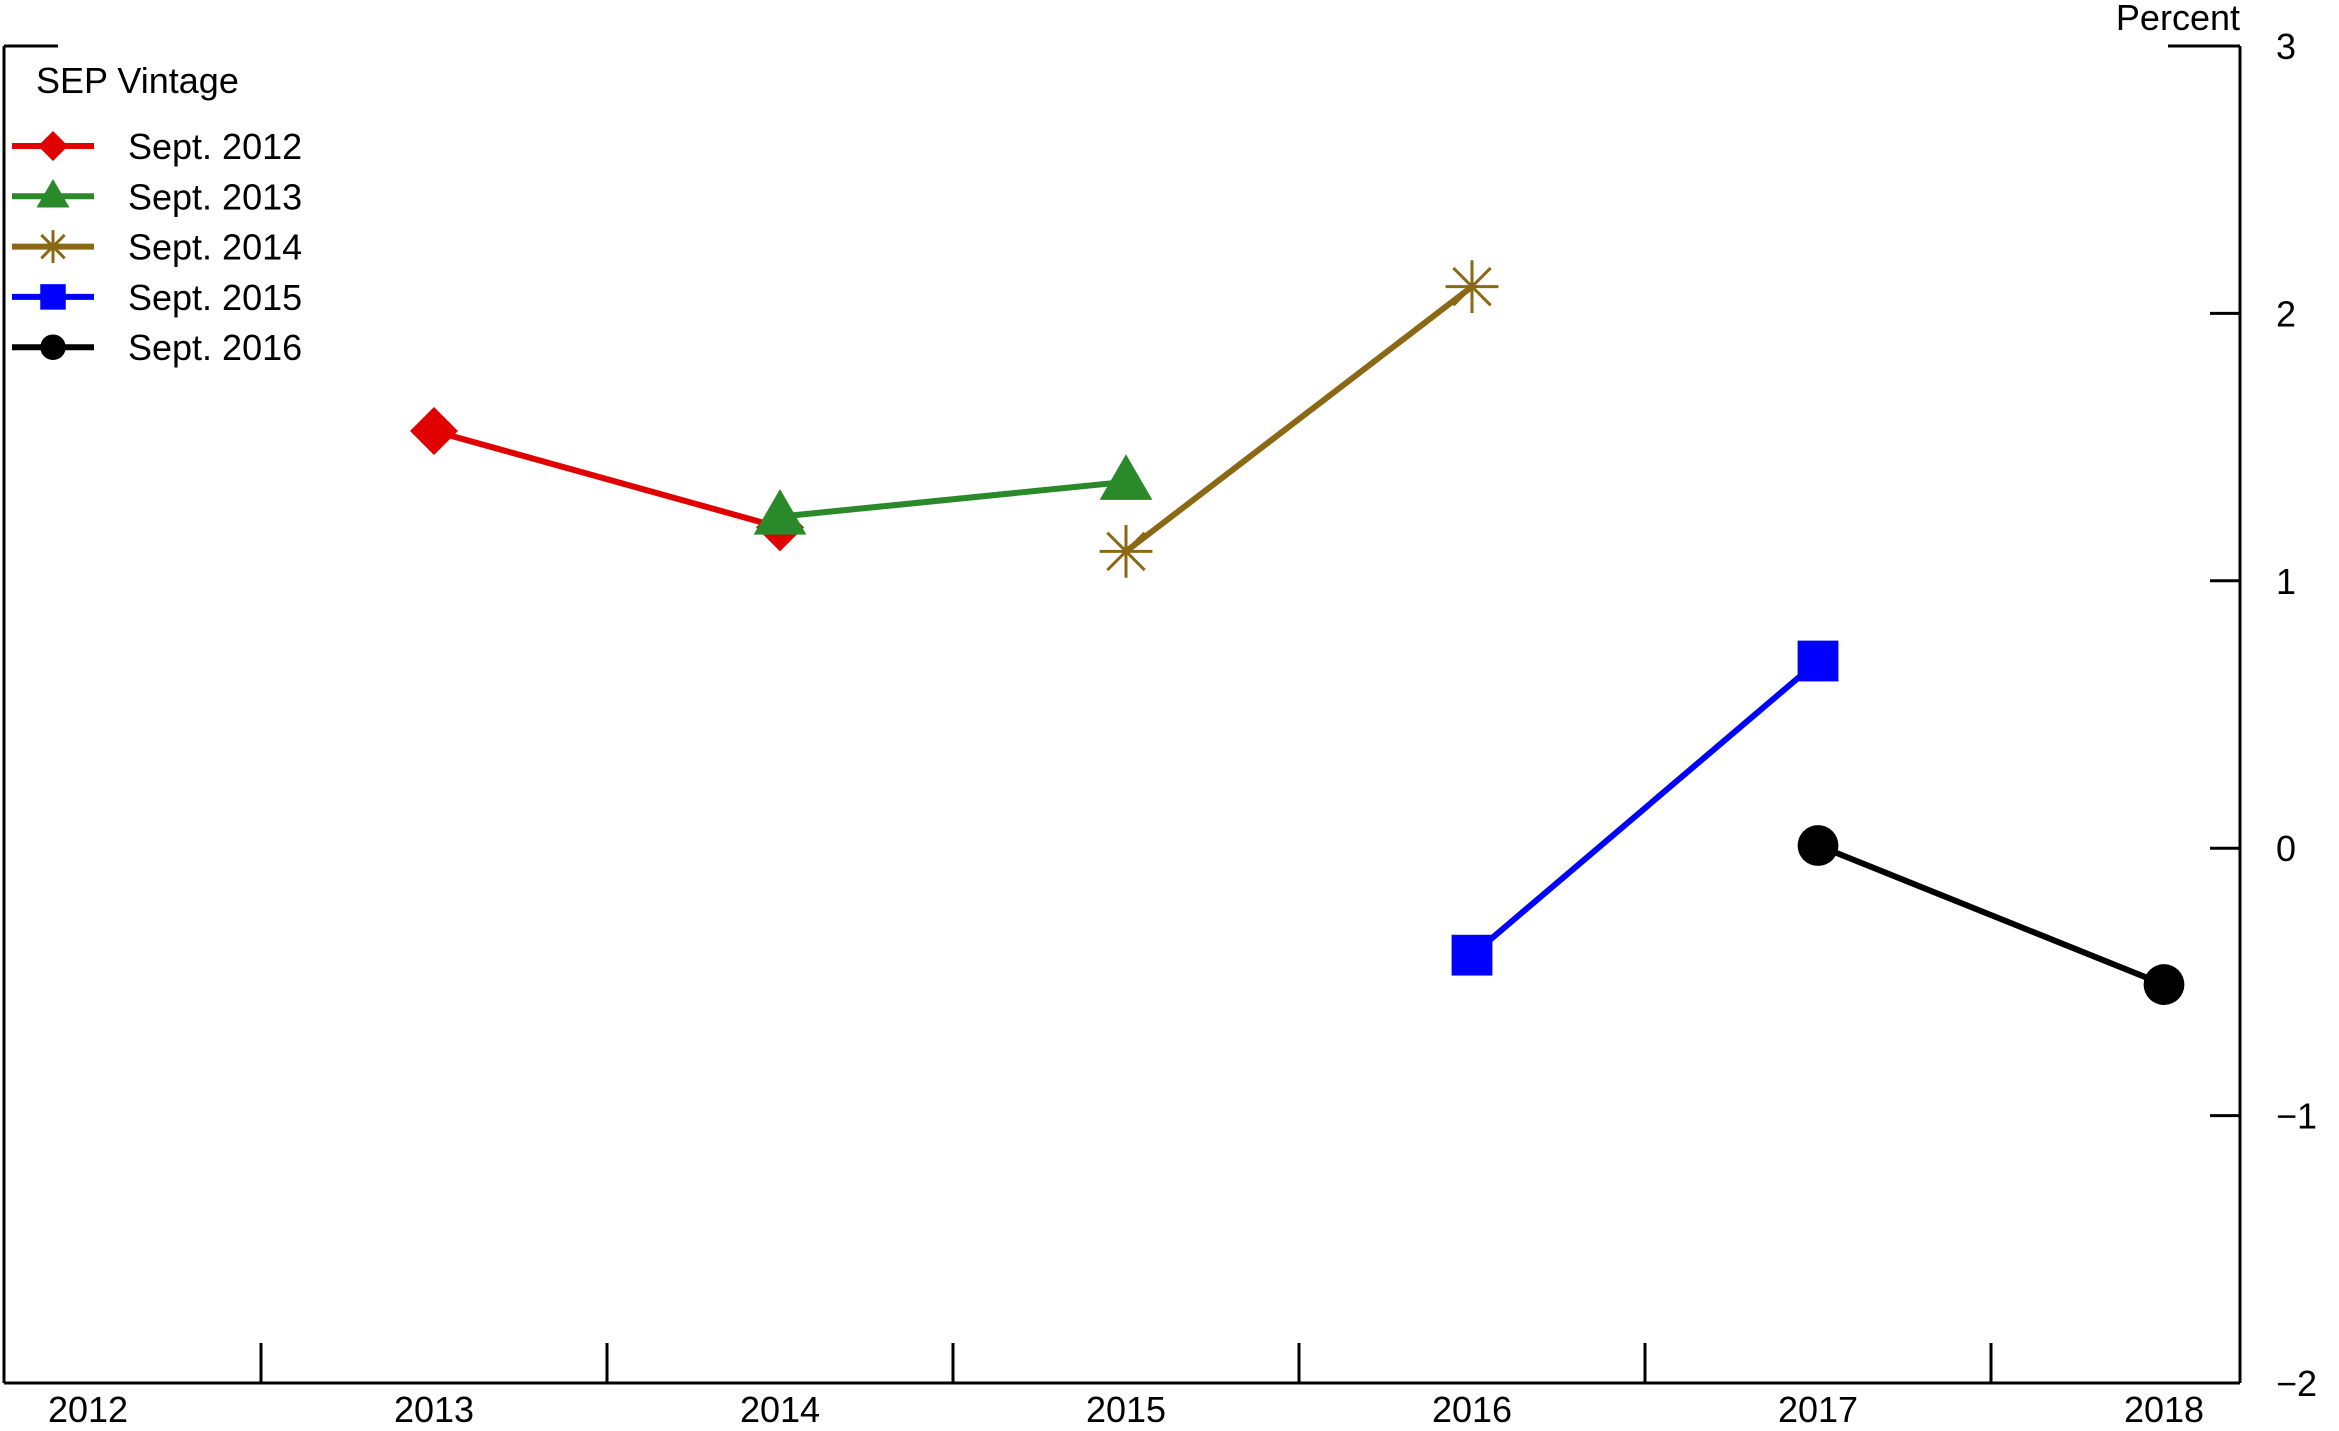 This screenshot has height=1431, width=2339. What do you see at coordinates (2286, 581) in the screenshot?
I see `y-tick-label: 1` at bounding box center [2286, 581].